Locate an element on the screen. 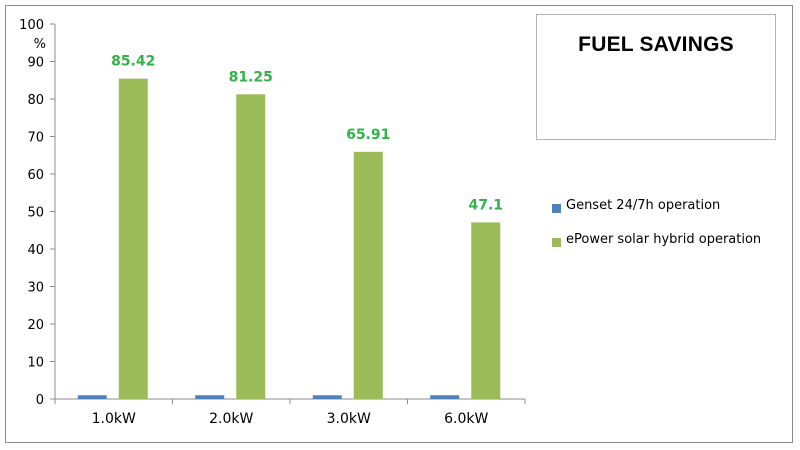  chart-title-box: FUEL SAVINGS is located at coordinates (656, 77).